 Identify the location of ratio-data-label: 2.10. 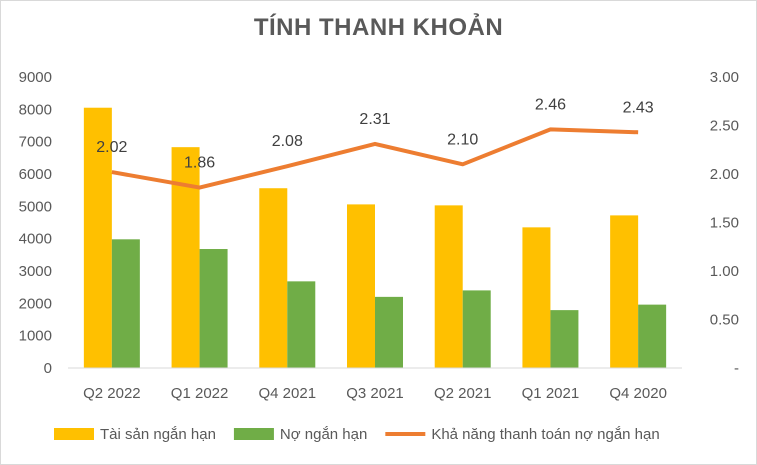
(462, 139).